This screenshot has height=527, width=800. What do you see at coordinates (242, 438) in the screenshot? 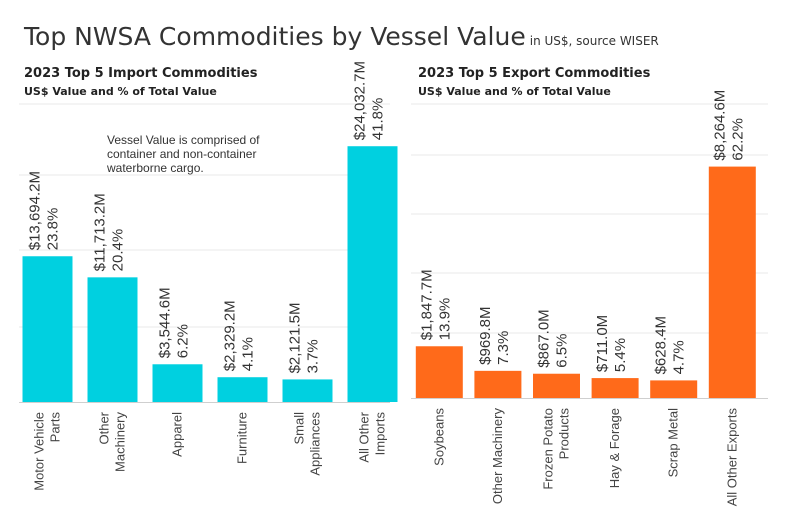
I see `import-category-label: Furniture` at bounding box center [242, 438].